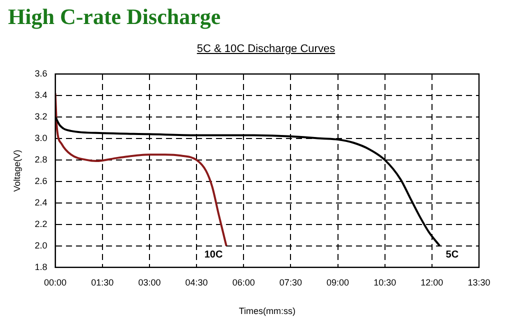  I want to click on x-tick-label: 04:30, so click(196, 282).